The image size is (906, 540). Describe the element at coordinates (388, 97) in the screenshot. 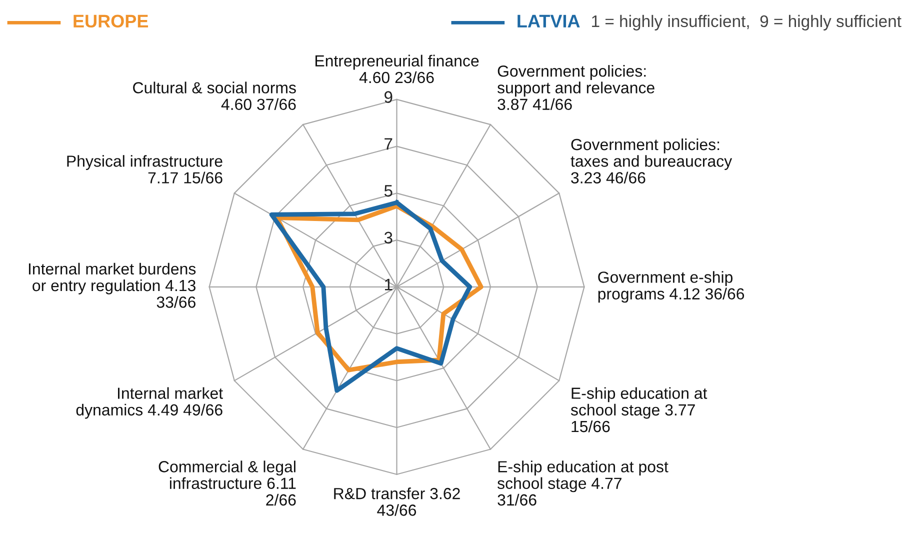

I see `y-tick-label: 9` at that location.